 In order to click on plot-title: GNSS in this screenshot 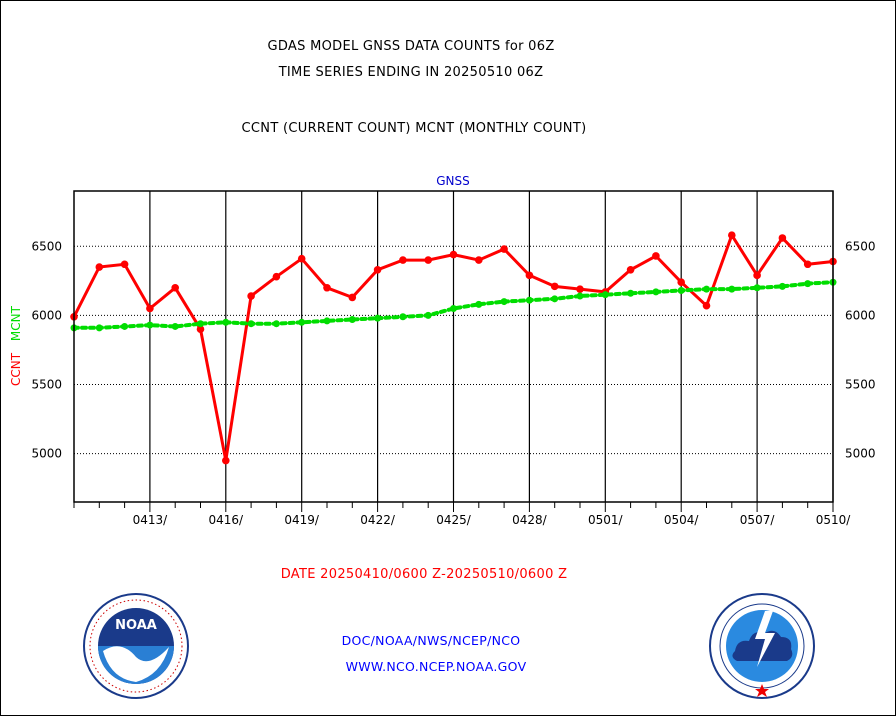, I will do `click(453, 181)`.